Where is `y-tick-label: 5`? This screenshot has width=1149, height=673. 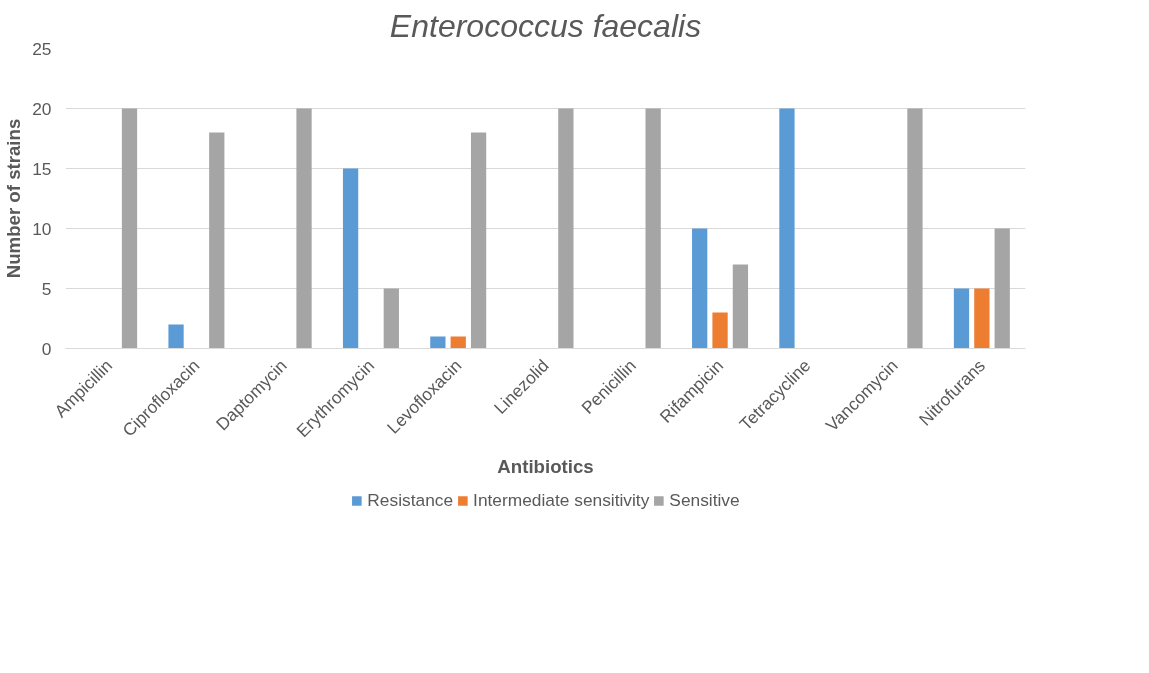
y-tick-label: 5 is located at coordinates (46, 288).